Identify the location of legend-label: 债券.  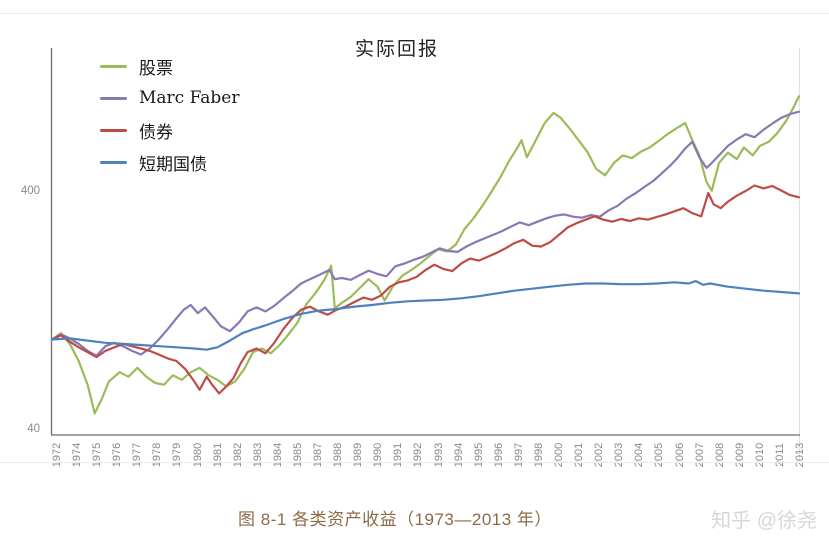
(156, 132).